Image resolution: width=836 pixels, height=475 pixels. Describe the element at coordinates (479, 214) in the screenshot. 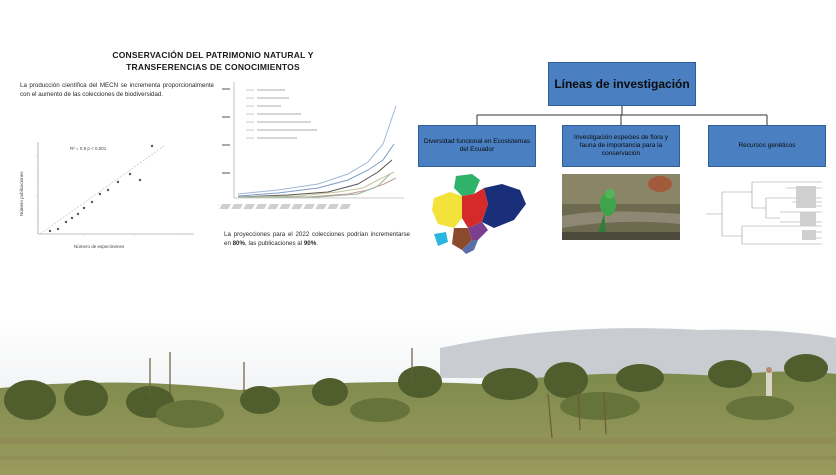

I see `ecuador-map-image` at that location.